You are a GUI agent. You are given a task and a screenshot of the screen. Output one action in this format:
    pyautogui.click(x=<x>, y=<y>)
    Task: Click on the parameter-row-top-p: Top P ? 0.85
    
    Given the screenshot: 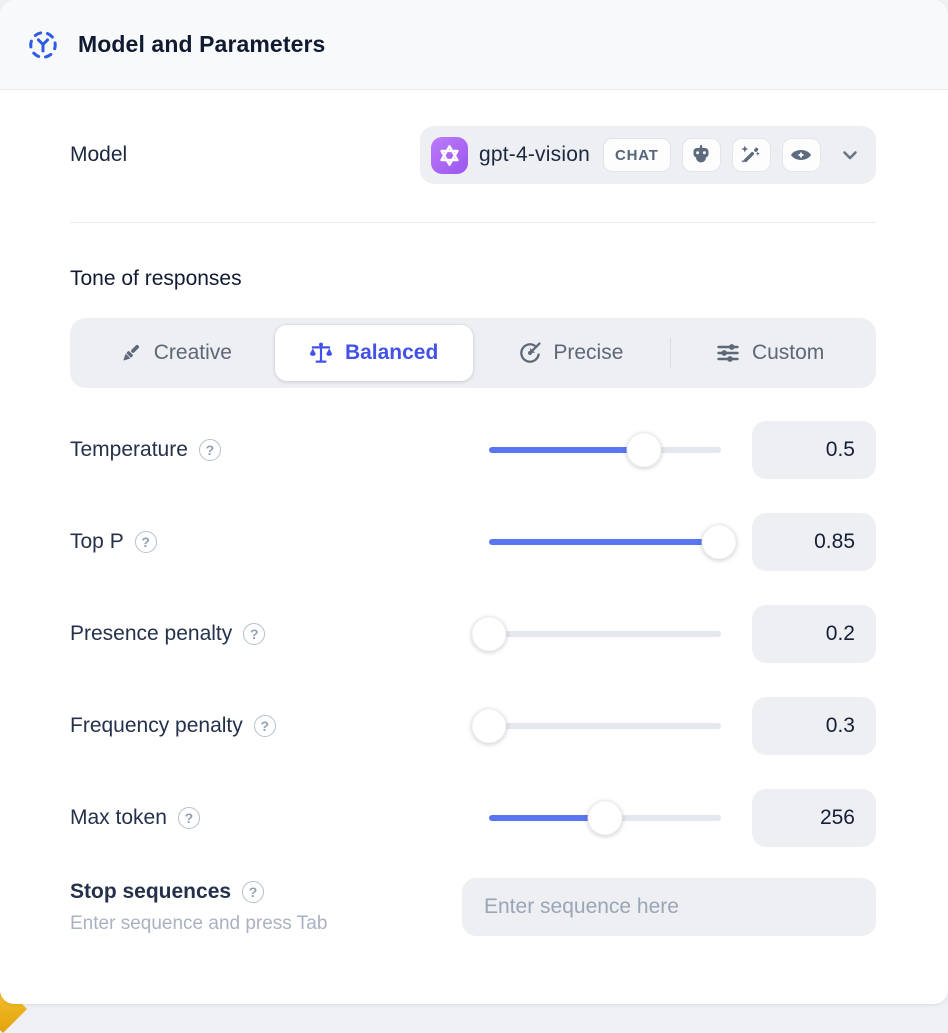 What is the action you would take?
    pyautogui.click(x=473, y=542)
    